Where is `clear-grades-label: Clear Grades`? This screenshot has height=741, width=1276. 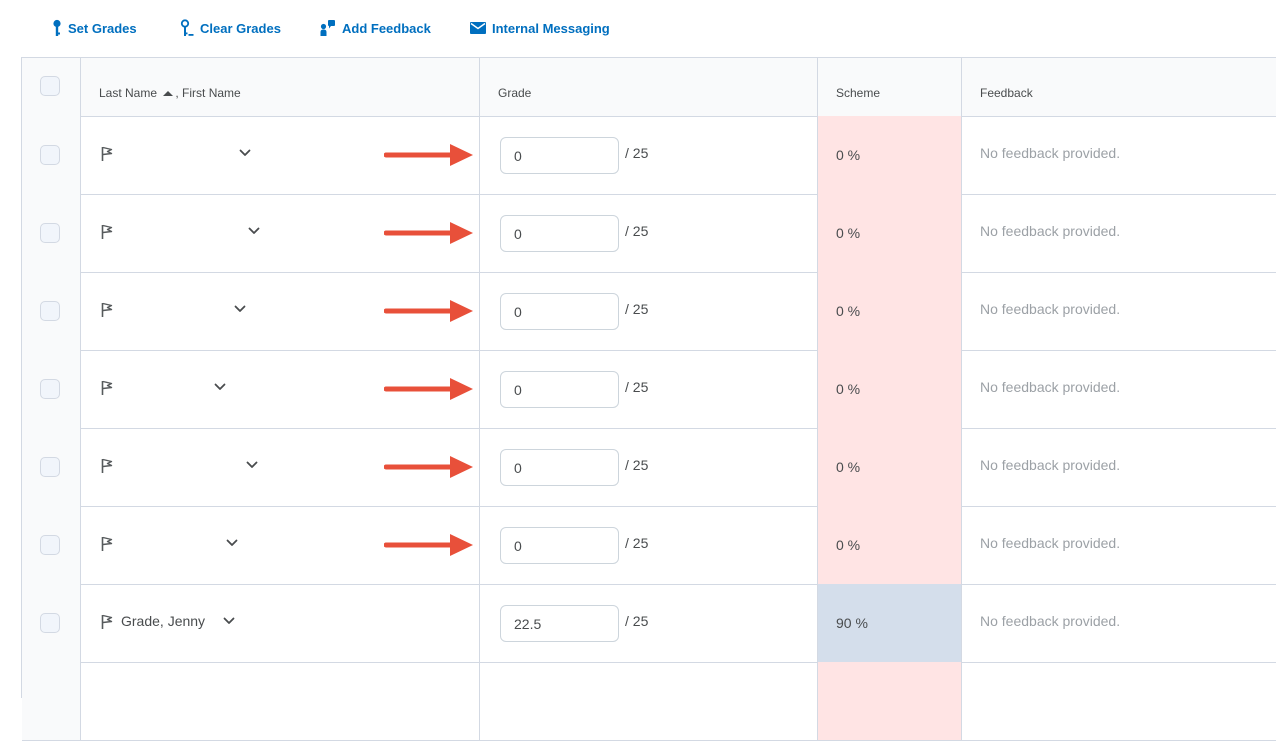 clear-grades-label: Clear Grades is located at coordinates (240, 28).